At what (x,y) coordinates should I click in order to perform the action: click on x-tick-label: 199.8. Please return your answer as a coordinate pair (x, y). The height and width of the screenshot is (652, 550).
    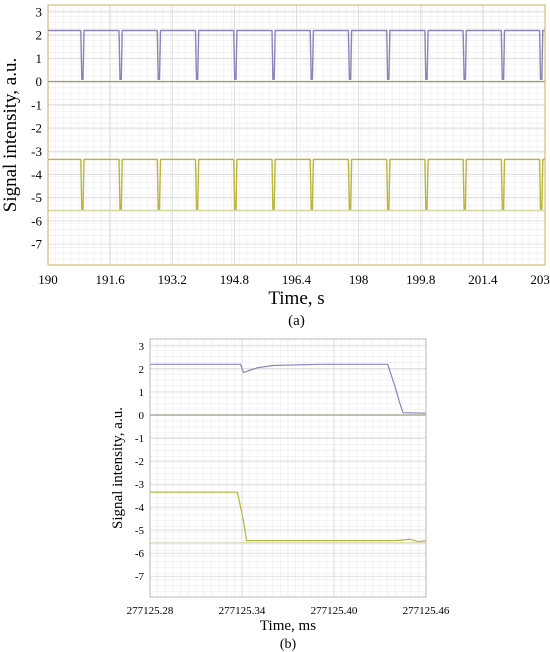
    Looking at the image, I should click on (420, 279).